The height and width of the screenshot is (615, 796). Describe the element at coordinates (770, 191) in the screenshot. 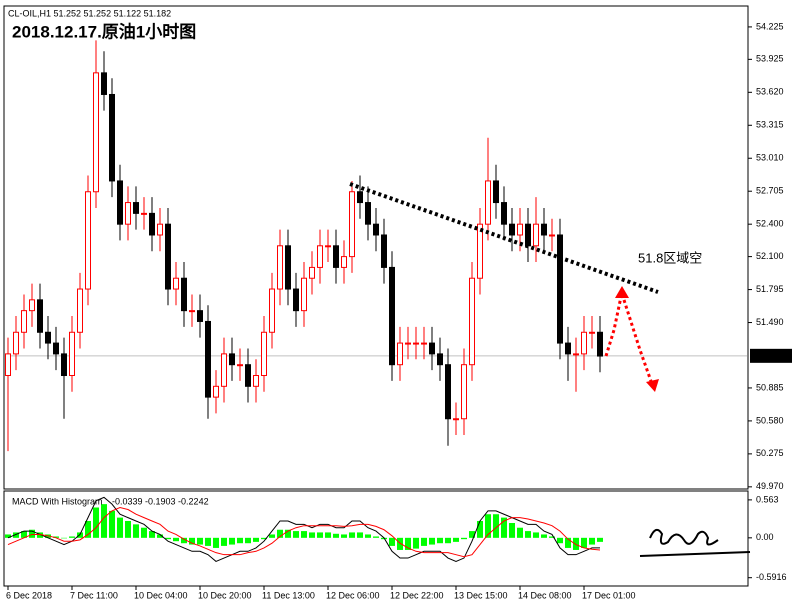

I see `y-tick-label: 52.705` at that location.